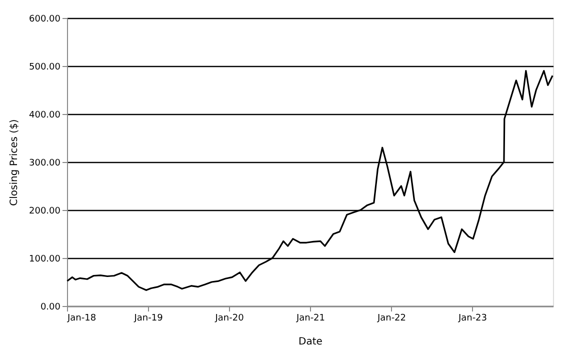 The height and width of the screenshot is (352, 568). What do you see at coordinates (45, 67) in the screenshot?
I see `y-tick-label: 500.00` at bounding box center [45, 67].